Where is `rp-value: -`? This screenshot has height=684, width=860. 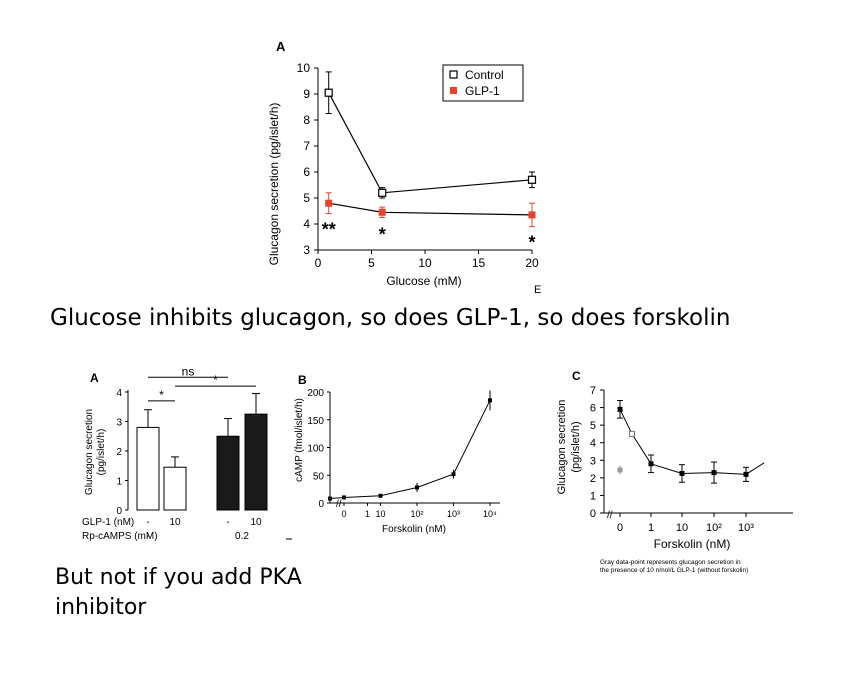 rp-value: - is located at coordinates (147, 536).